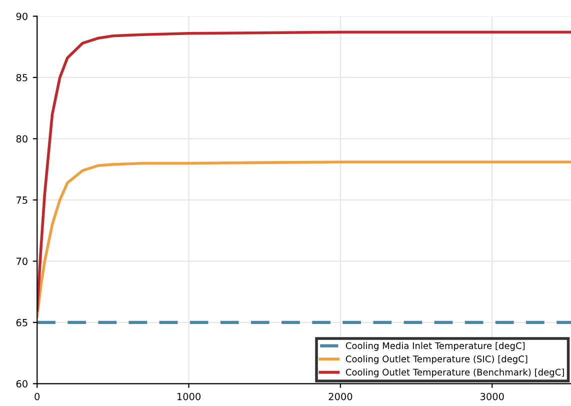 Image resolution: width=571 pixels, height=406 pixels. I want to click on legend-label: Cooling Outlet Temperature (Benchmark) [degC], so click(455, 373).